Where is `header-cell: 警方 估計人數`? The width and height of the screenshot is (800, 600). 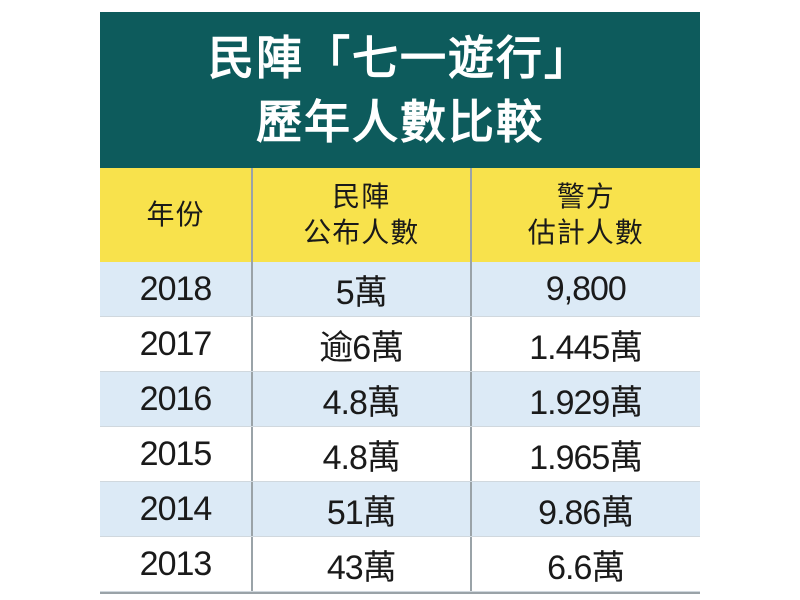
header-cell: 警方 估計人數 is located at coordinates (586, 215).